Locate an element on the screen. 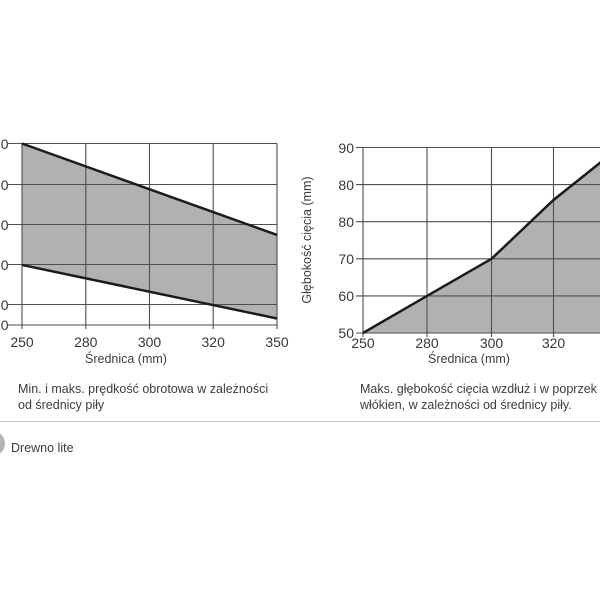 Image resolution: width=600 pixels, height=600 pixels. right-chart-y-tick: 70 is located at coordinates (346, 258).